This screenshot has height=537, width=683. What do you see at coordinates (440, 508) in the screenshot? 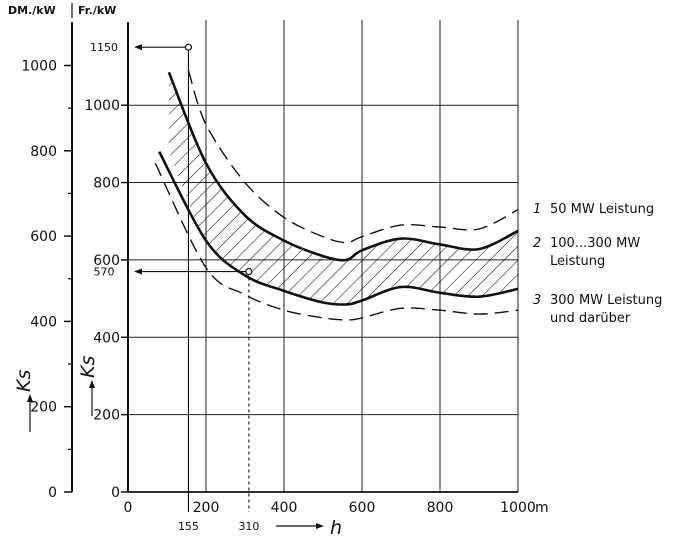
I see `x-tick-800: 800` at bounding box center [440, 508].